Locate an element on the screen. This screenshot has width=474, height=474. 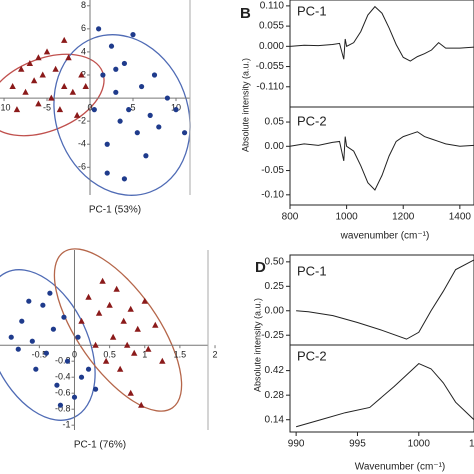
x-tick-label: 1 is located at coordinates (144, 355).